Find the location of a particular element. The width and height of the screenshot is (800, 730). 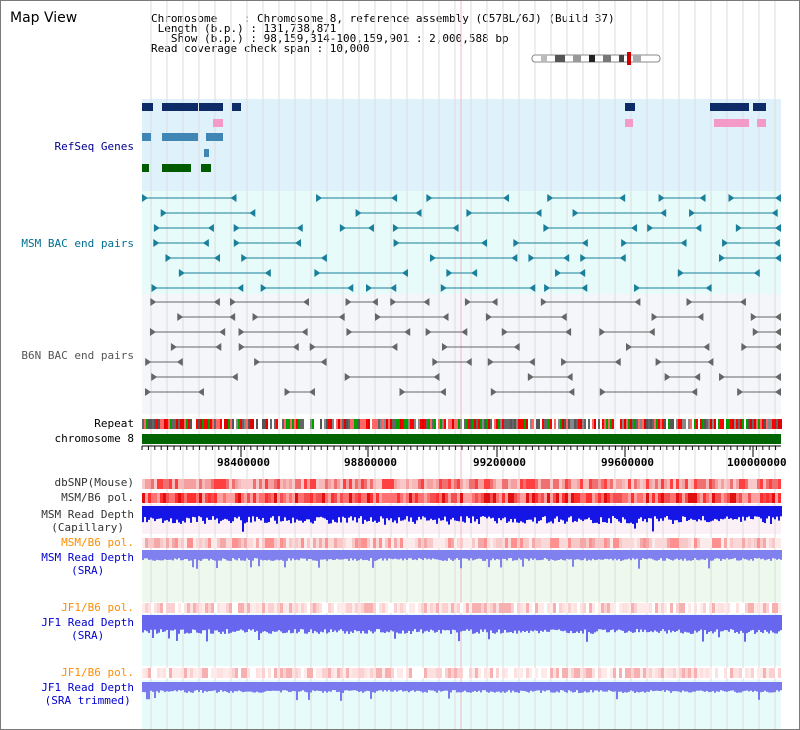

axis-tick-label: 99600000 is located at coordinates (627, 462).